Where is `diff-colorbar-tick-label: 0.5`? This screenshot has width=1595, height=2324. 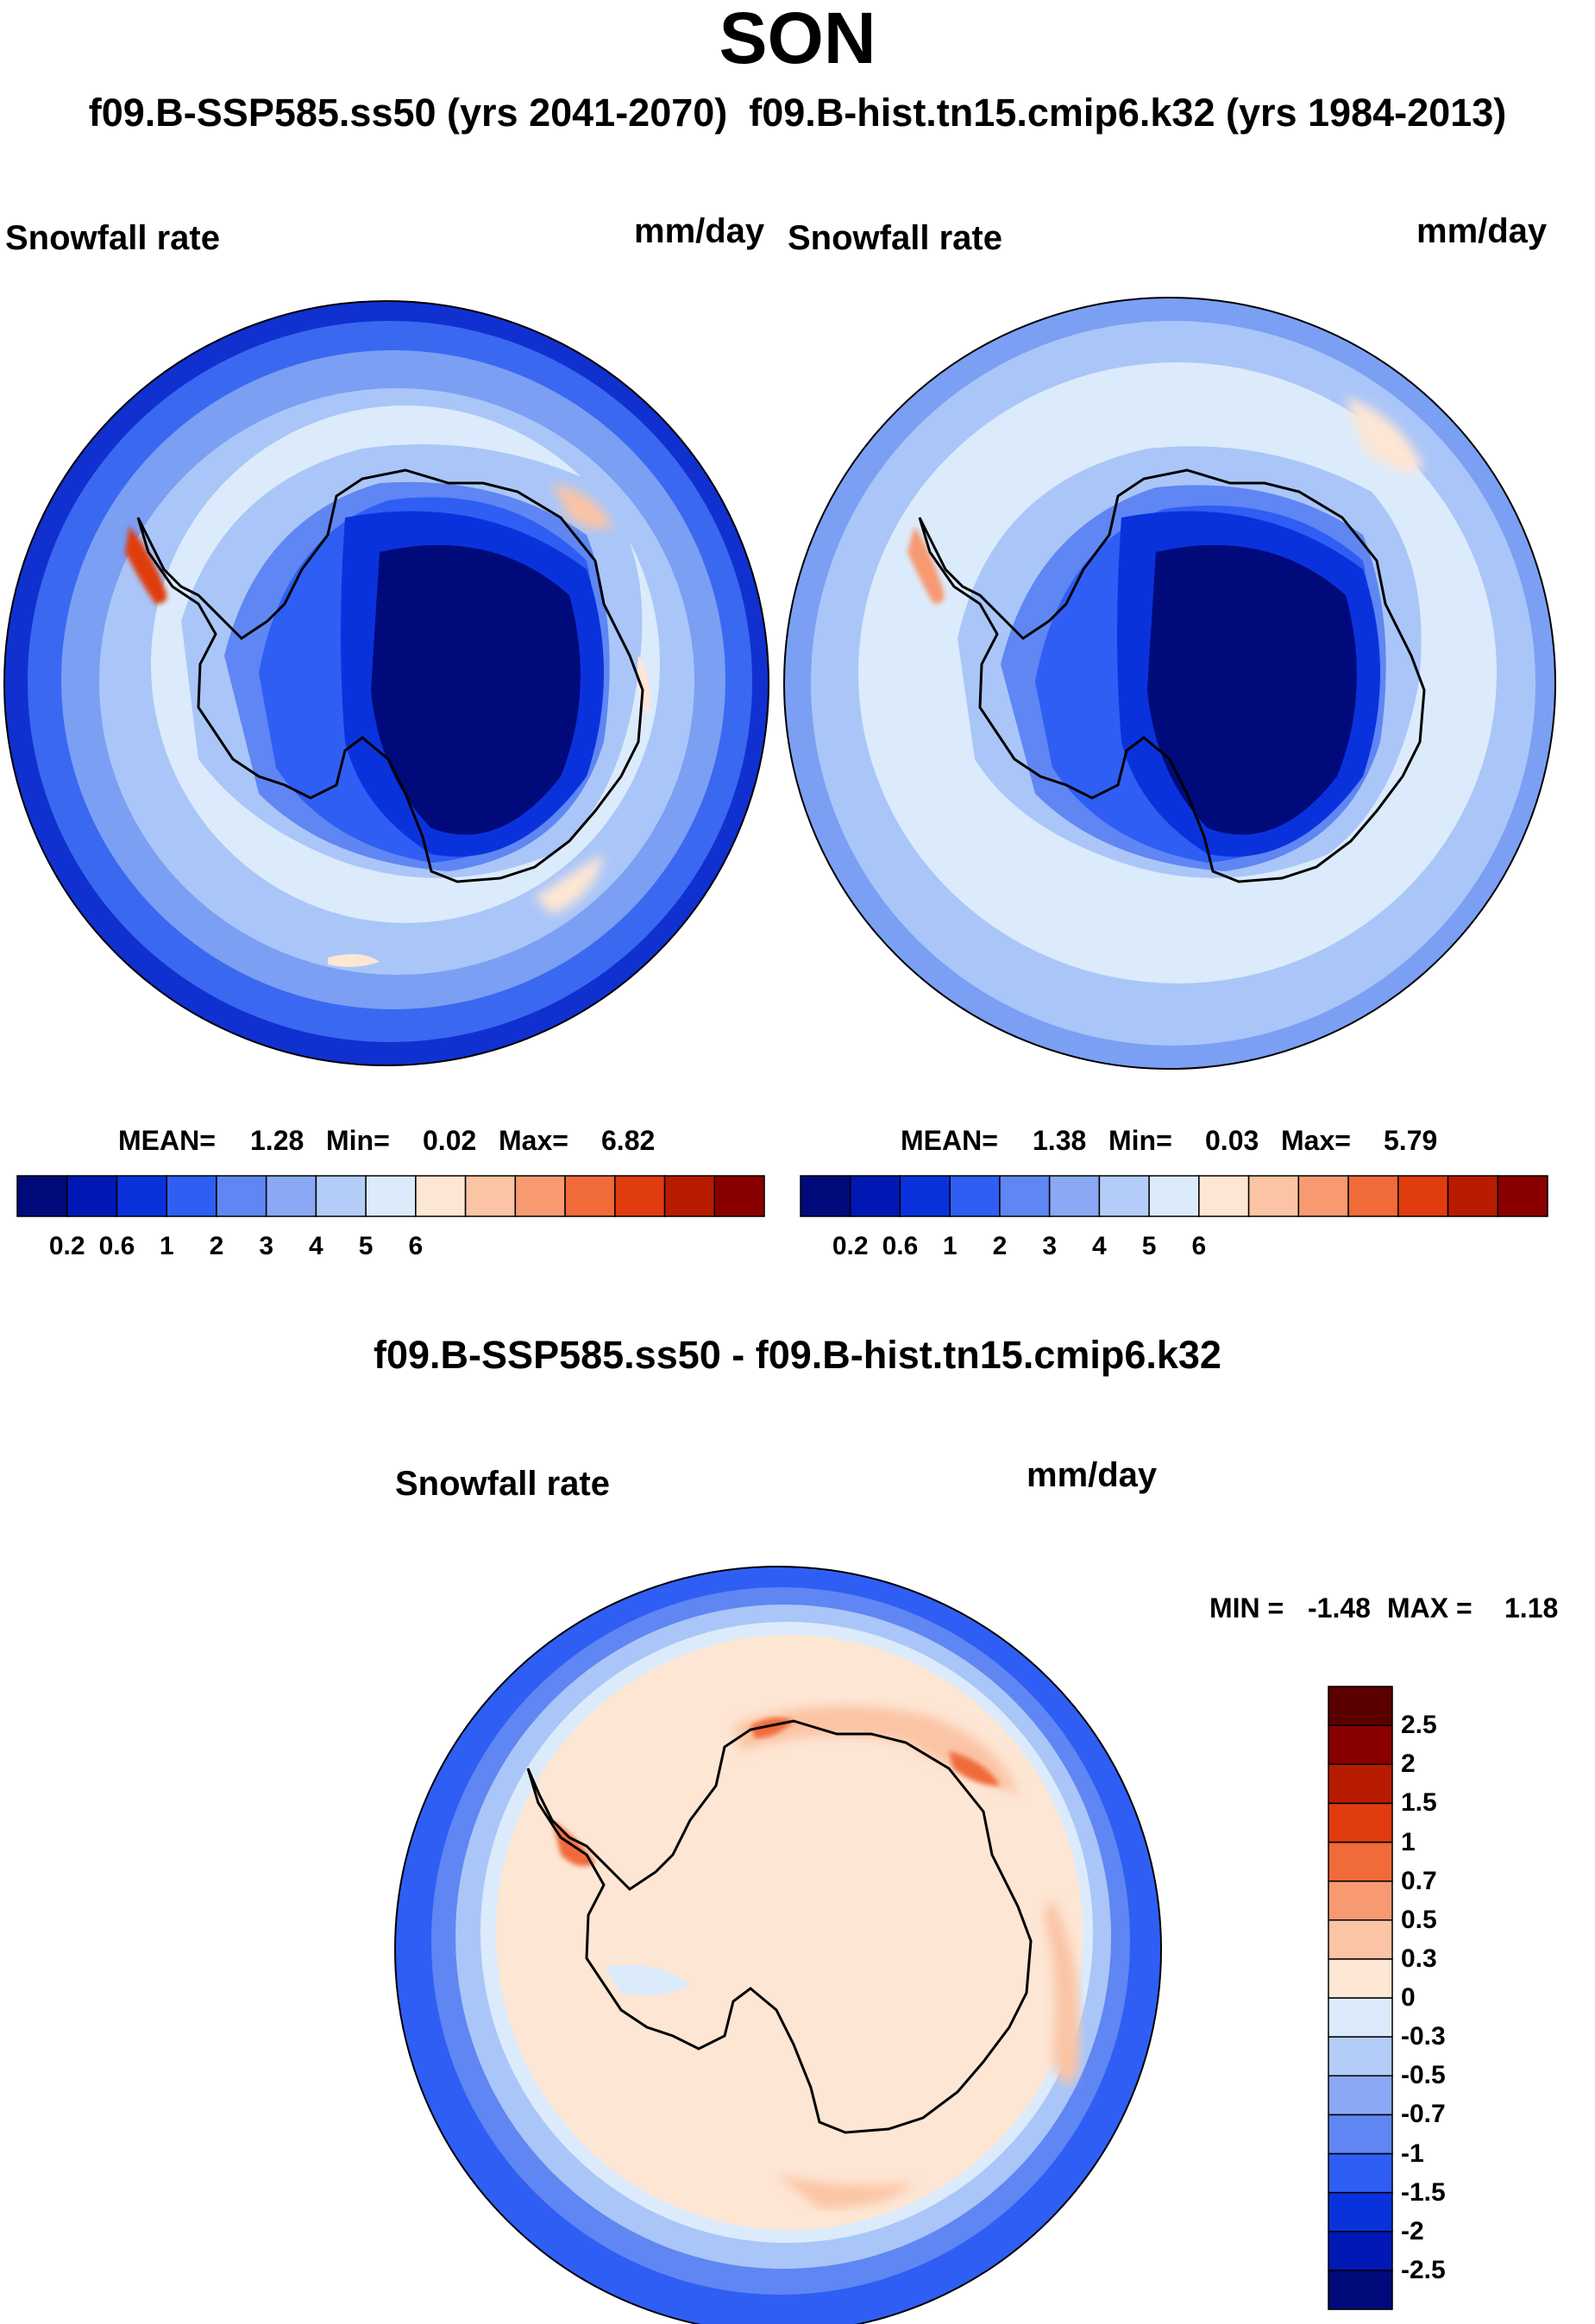
diff-colorbar-tick-label: 0.5 is located at coordinates (1419, 1920).